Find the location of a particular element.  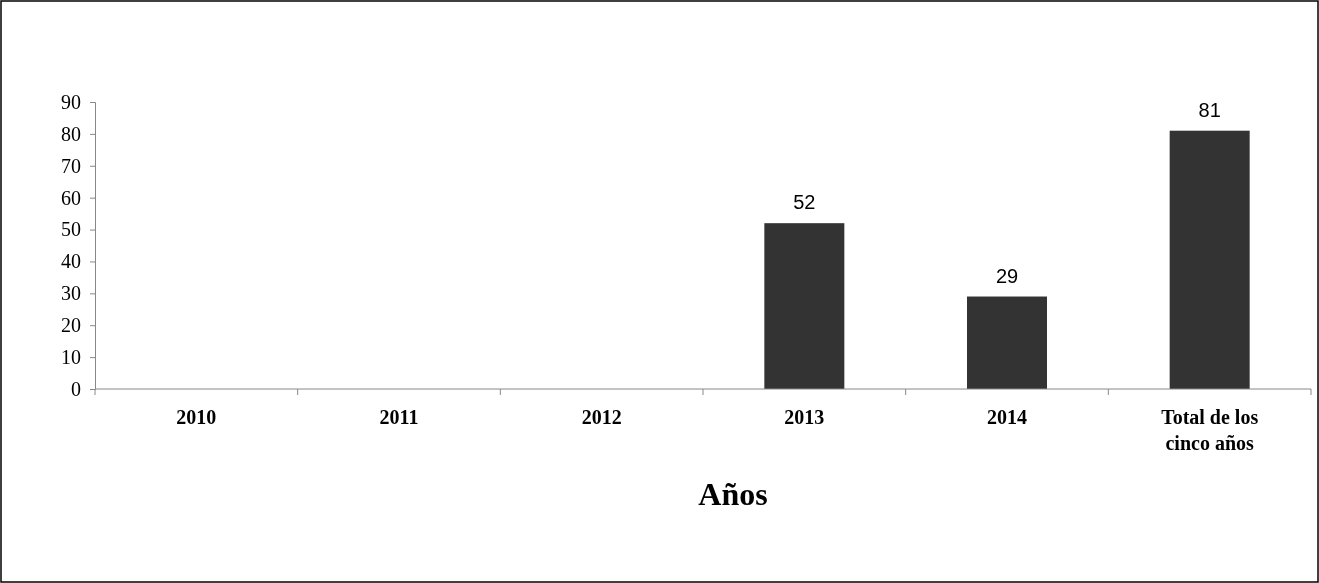

y-tick-label: 40 is located at coordinates (71, 261).